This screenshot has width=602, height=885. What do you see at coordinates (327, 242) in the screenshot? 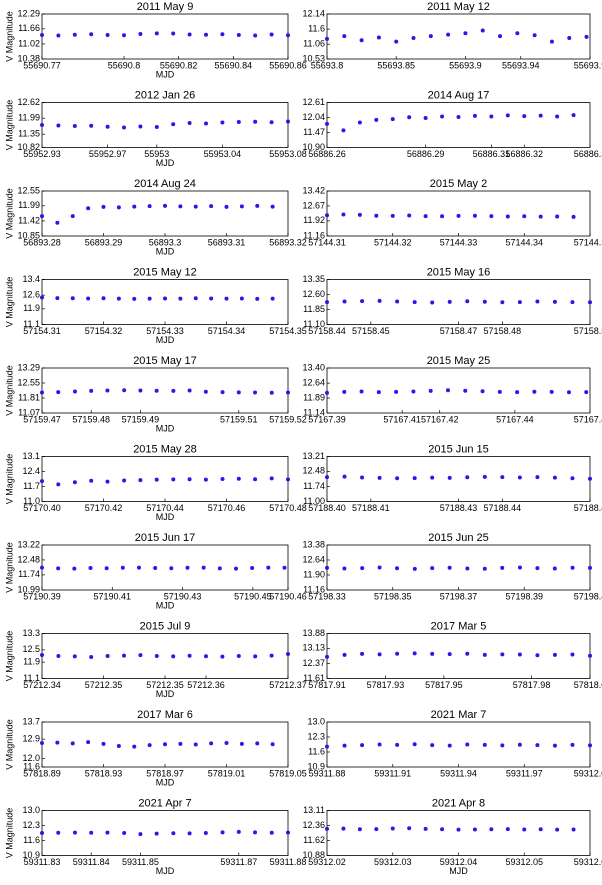
I see `x-tick-label: 57144.31` at bounding box center [327, 242].